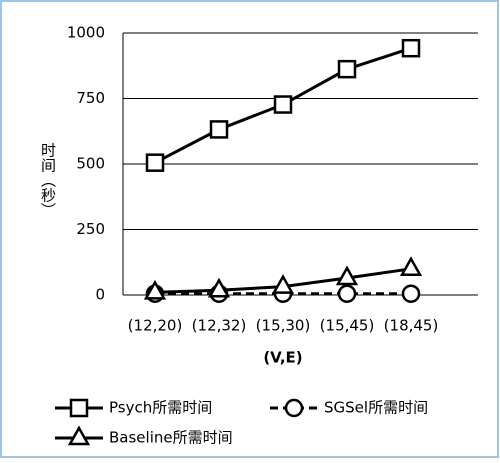 This screenshot has height=463, width=500. Describe the element at coordinates (90, 164) in the screenshot. I see `y-tick-label: 500` at that location.